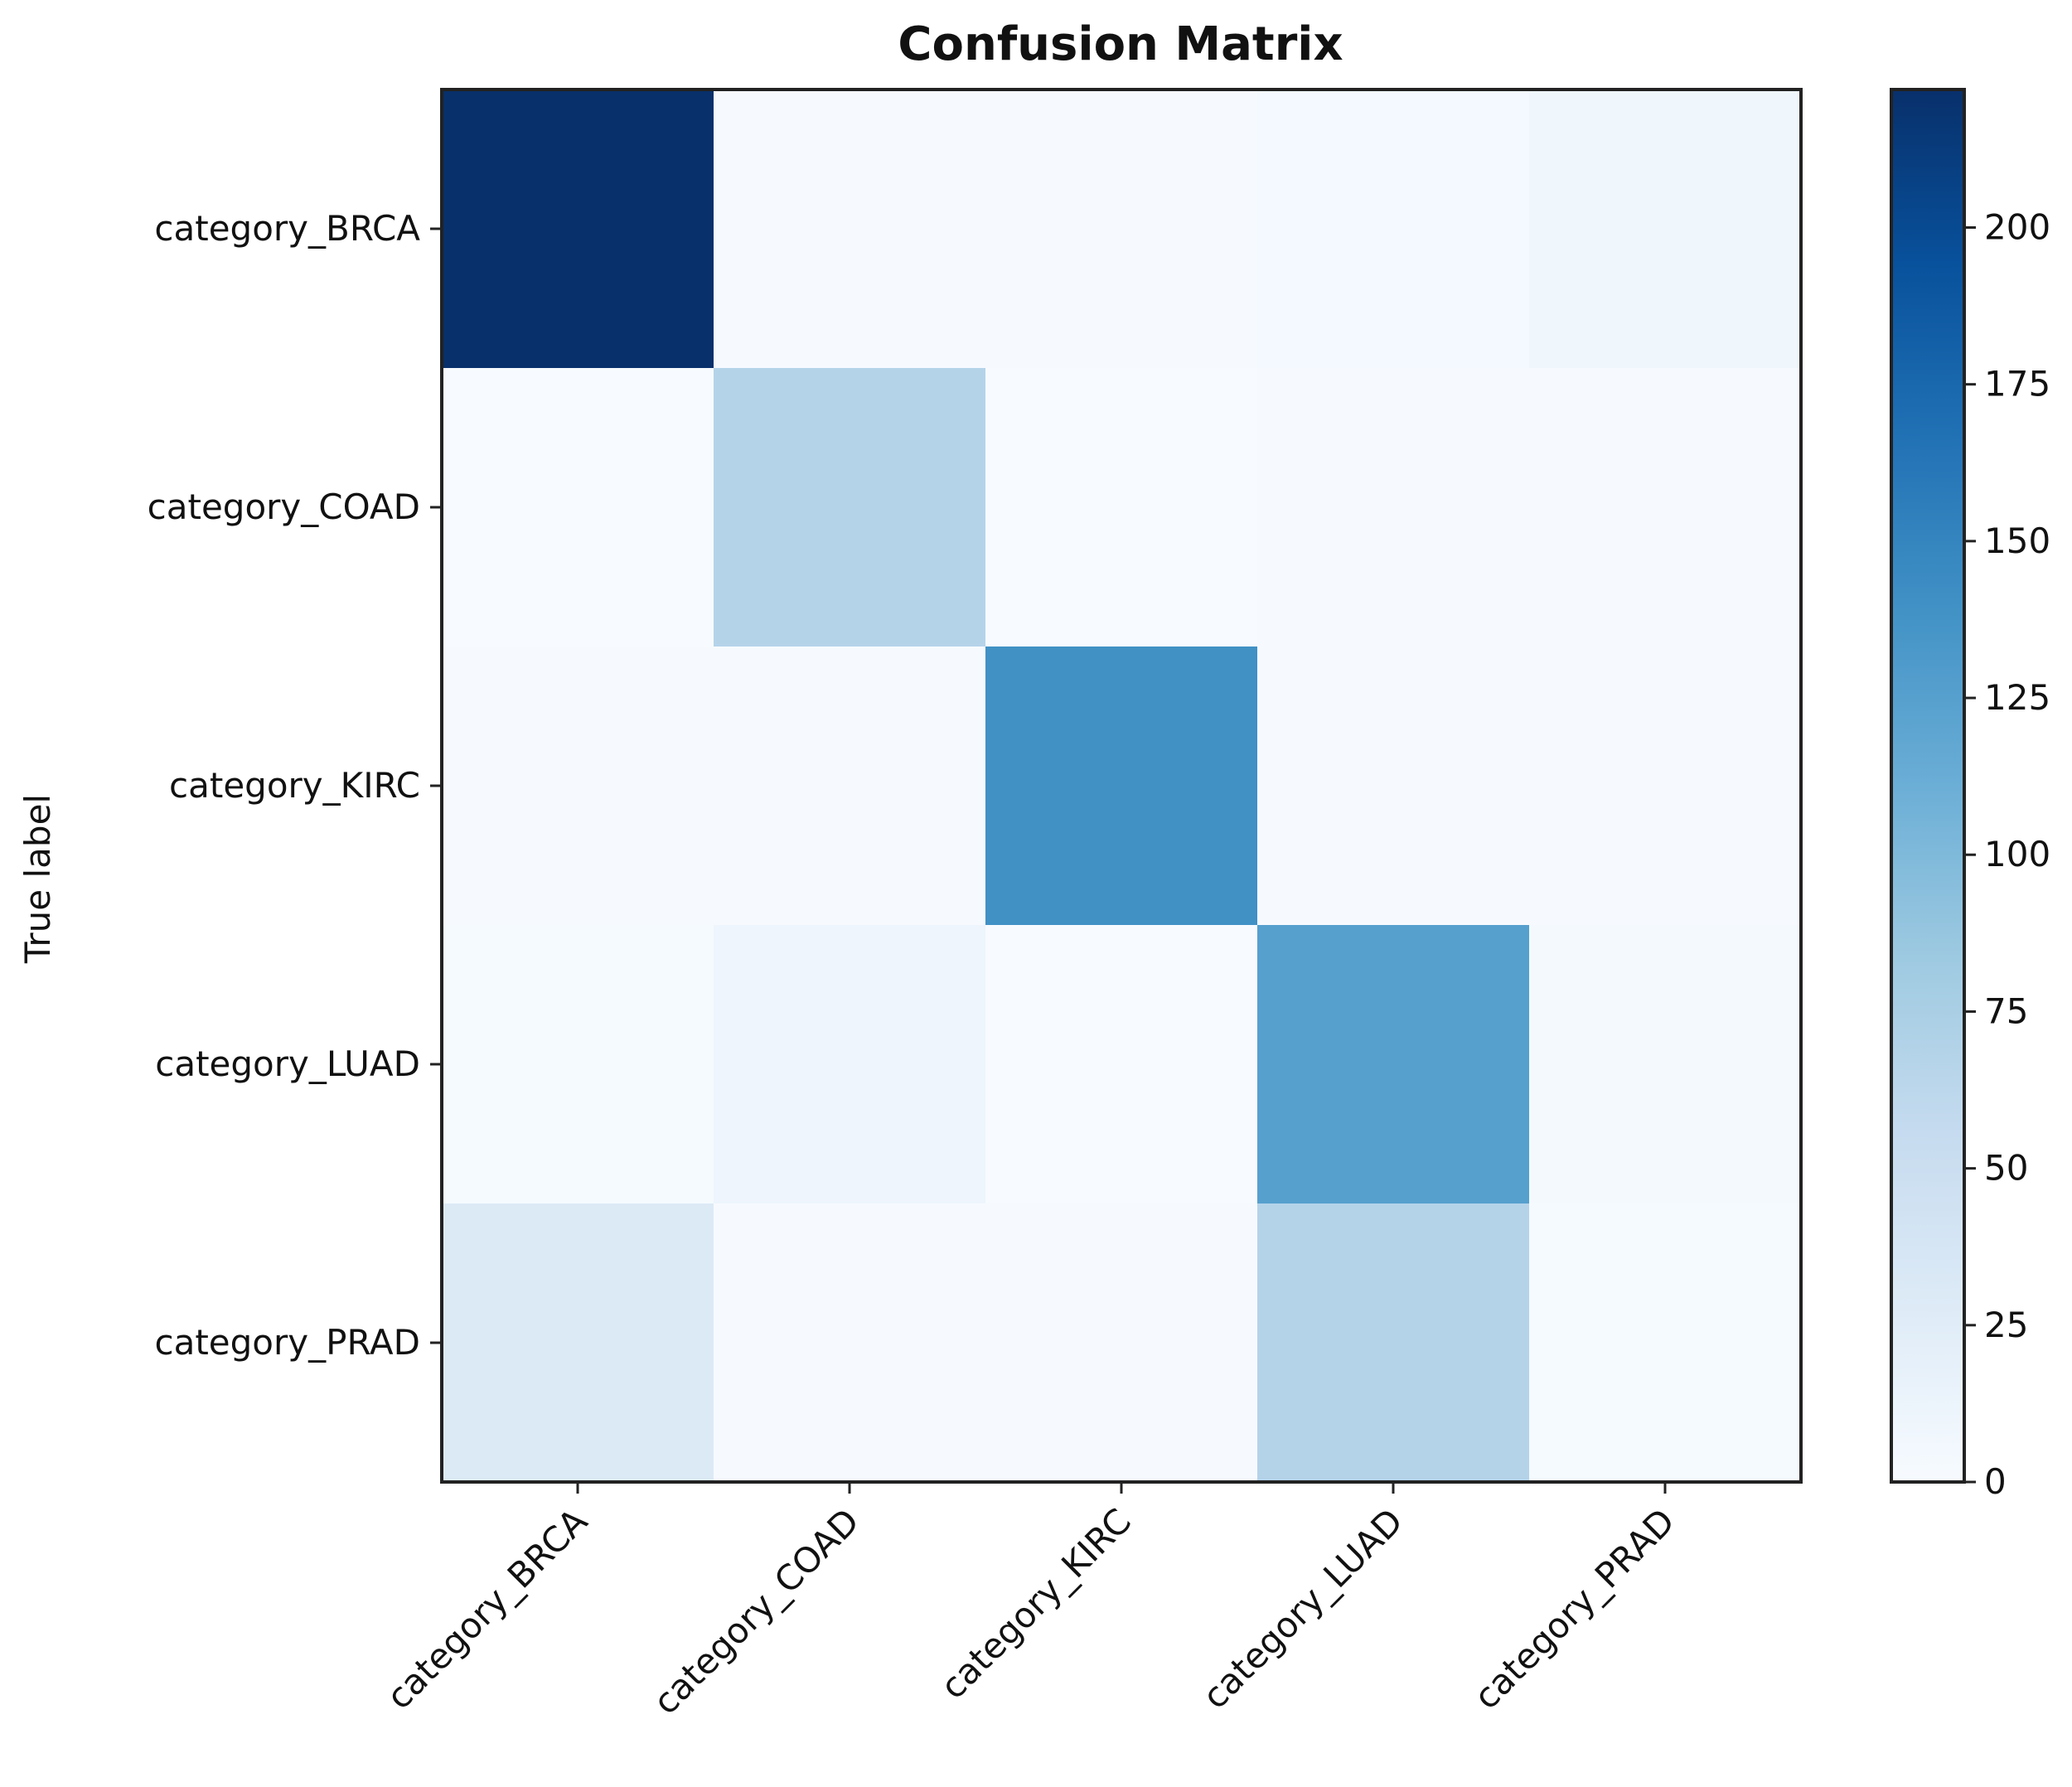  I want to click on y-tick-label-1: category_COAD, so click(284, 507).